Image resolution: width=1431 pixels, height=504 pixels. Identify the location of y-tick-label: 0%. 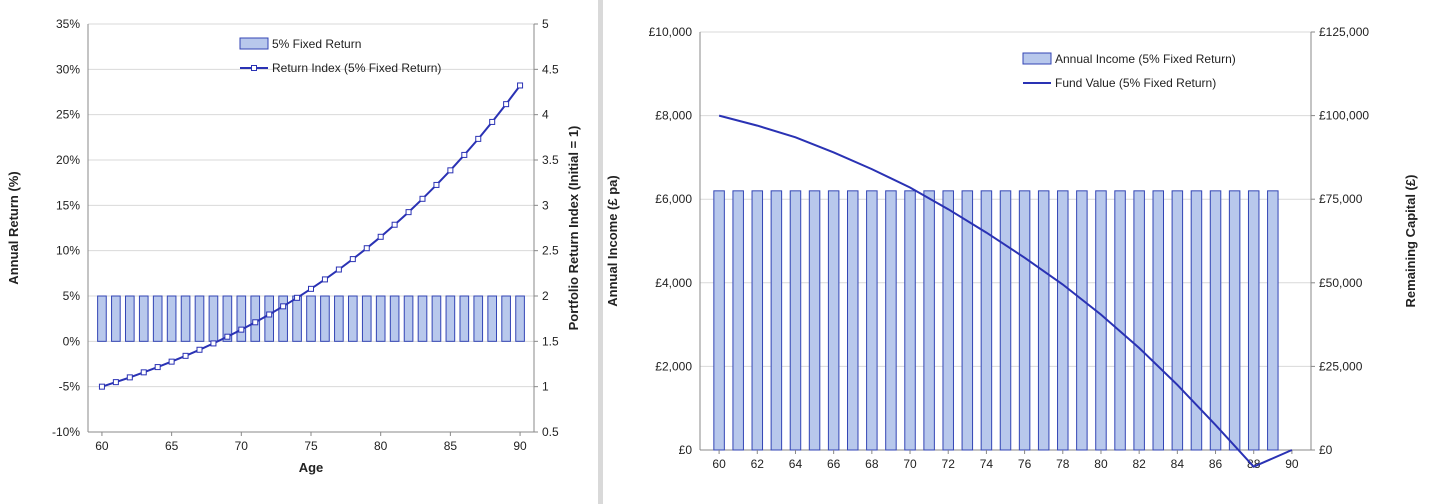
(72, 341).